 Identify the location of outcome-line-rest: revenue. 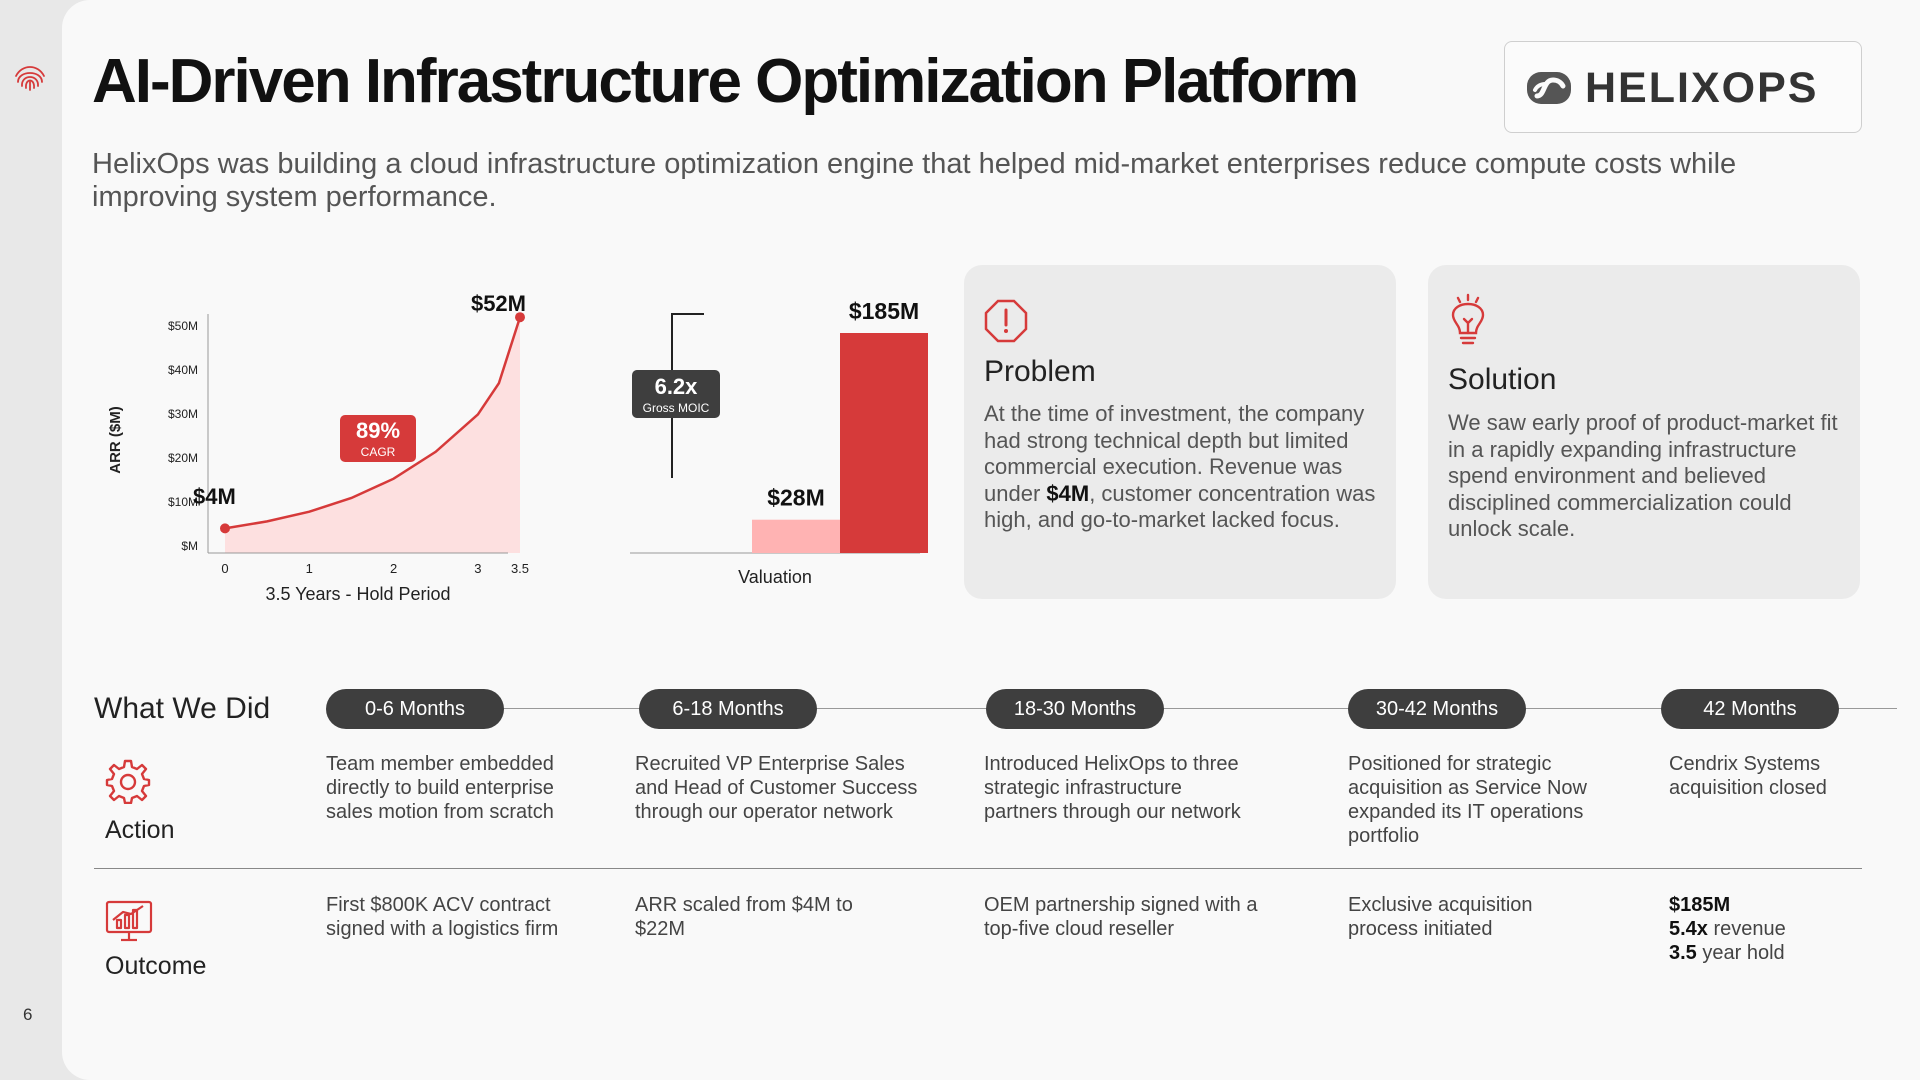
(1746, 929).